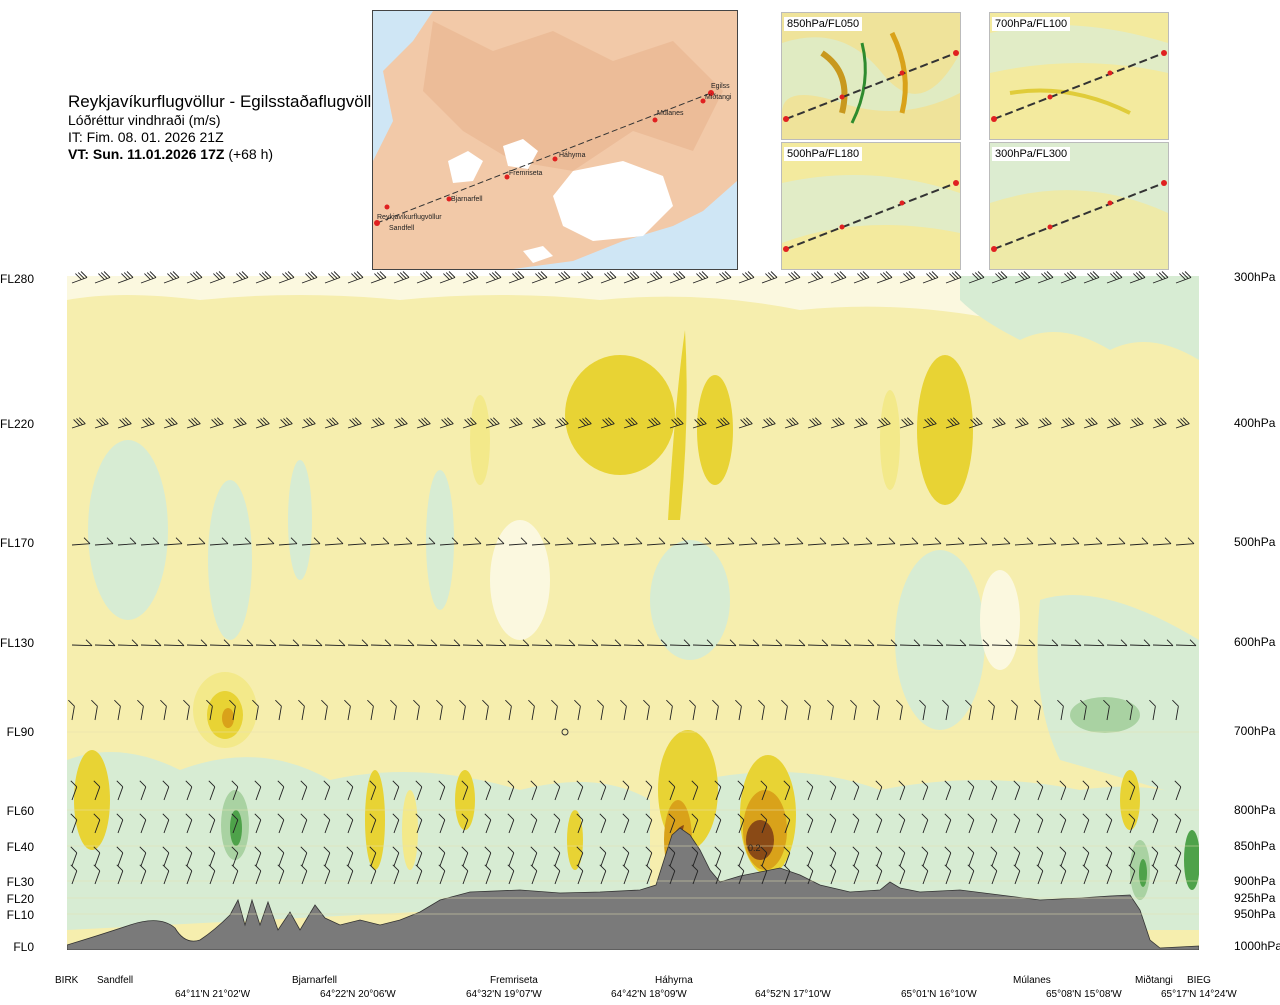 This screenshot has width=1280, height=1005. I want to click on fl-label: FL40, so click(20, 847).